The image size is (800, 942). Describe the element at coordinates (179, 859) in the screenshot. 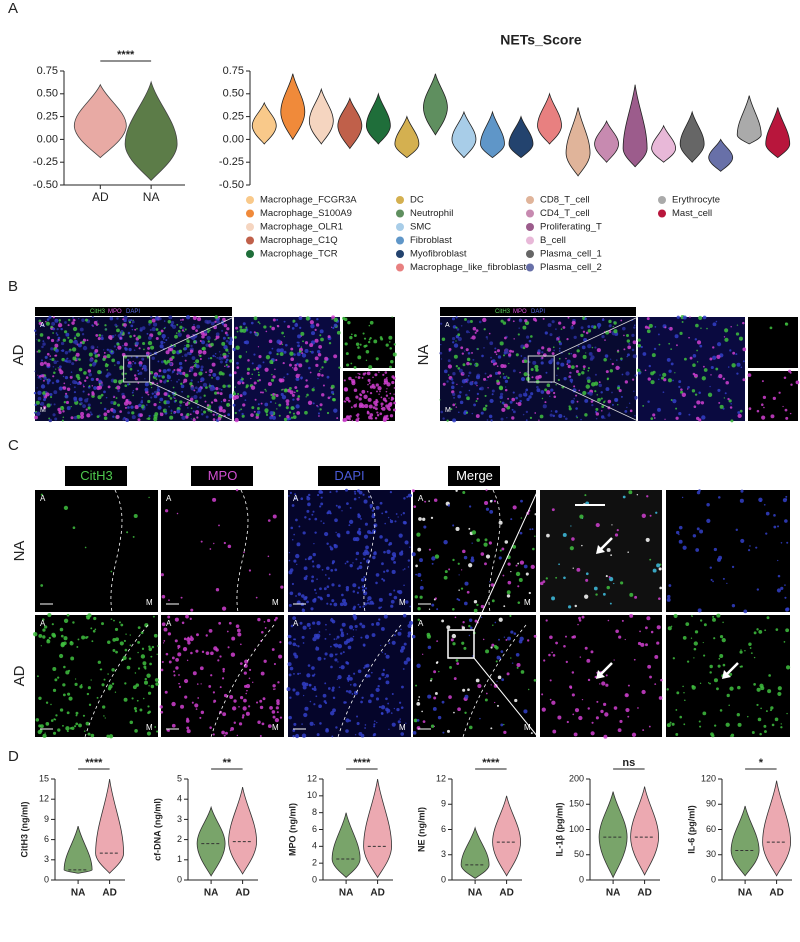

I see `y-tick-label: 1` at that location.